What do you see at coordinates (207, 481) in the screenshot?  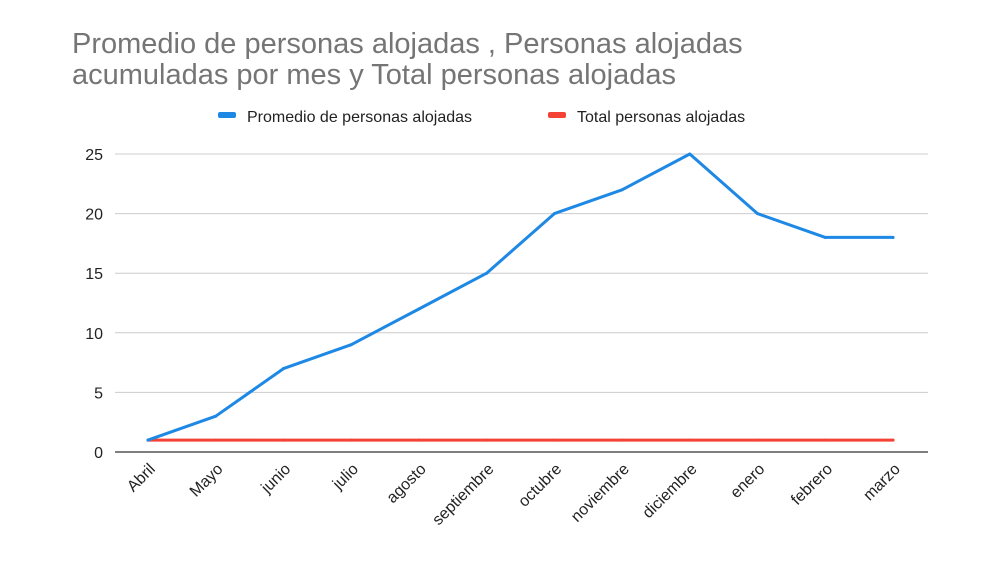 I see `x-tick-label: Mayo` at bounding box center [207, 481].